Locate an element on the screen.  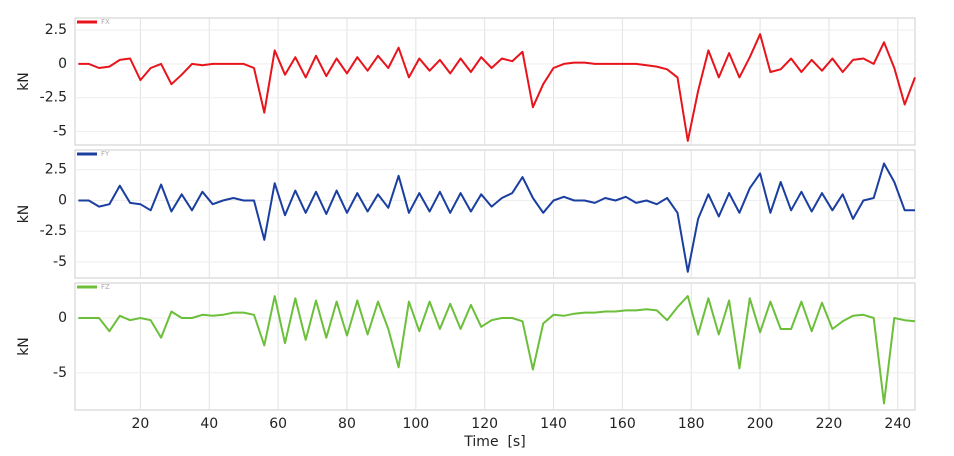
x-tick-label: 200 is located at coordinates (760, 424).